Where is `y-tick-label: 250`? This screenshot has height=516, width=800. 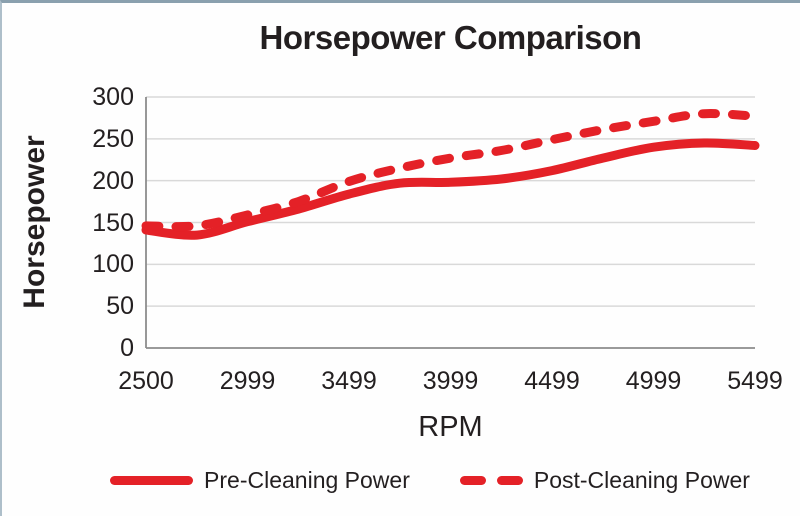
y-tick-label: 250 is located at coordinates (113, 138).